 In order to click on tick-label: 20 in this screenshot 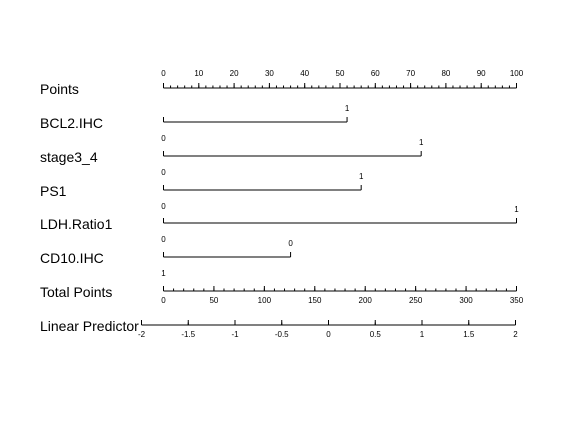, I will do `click(234, 73)`.